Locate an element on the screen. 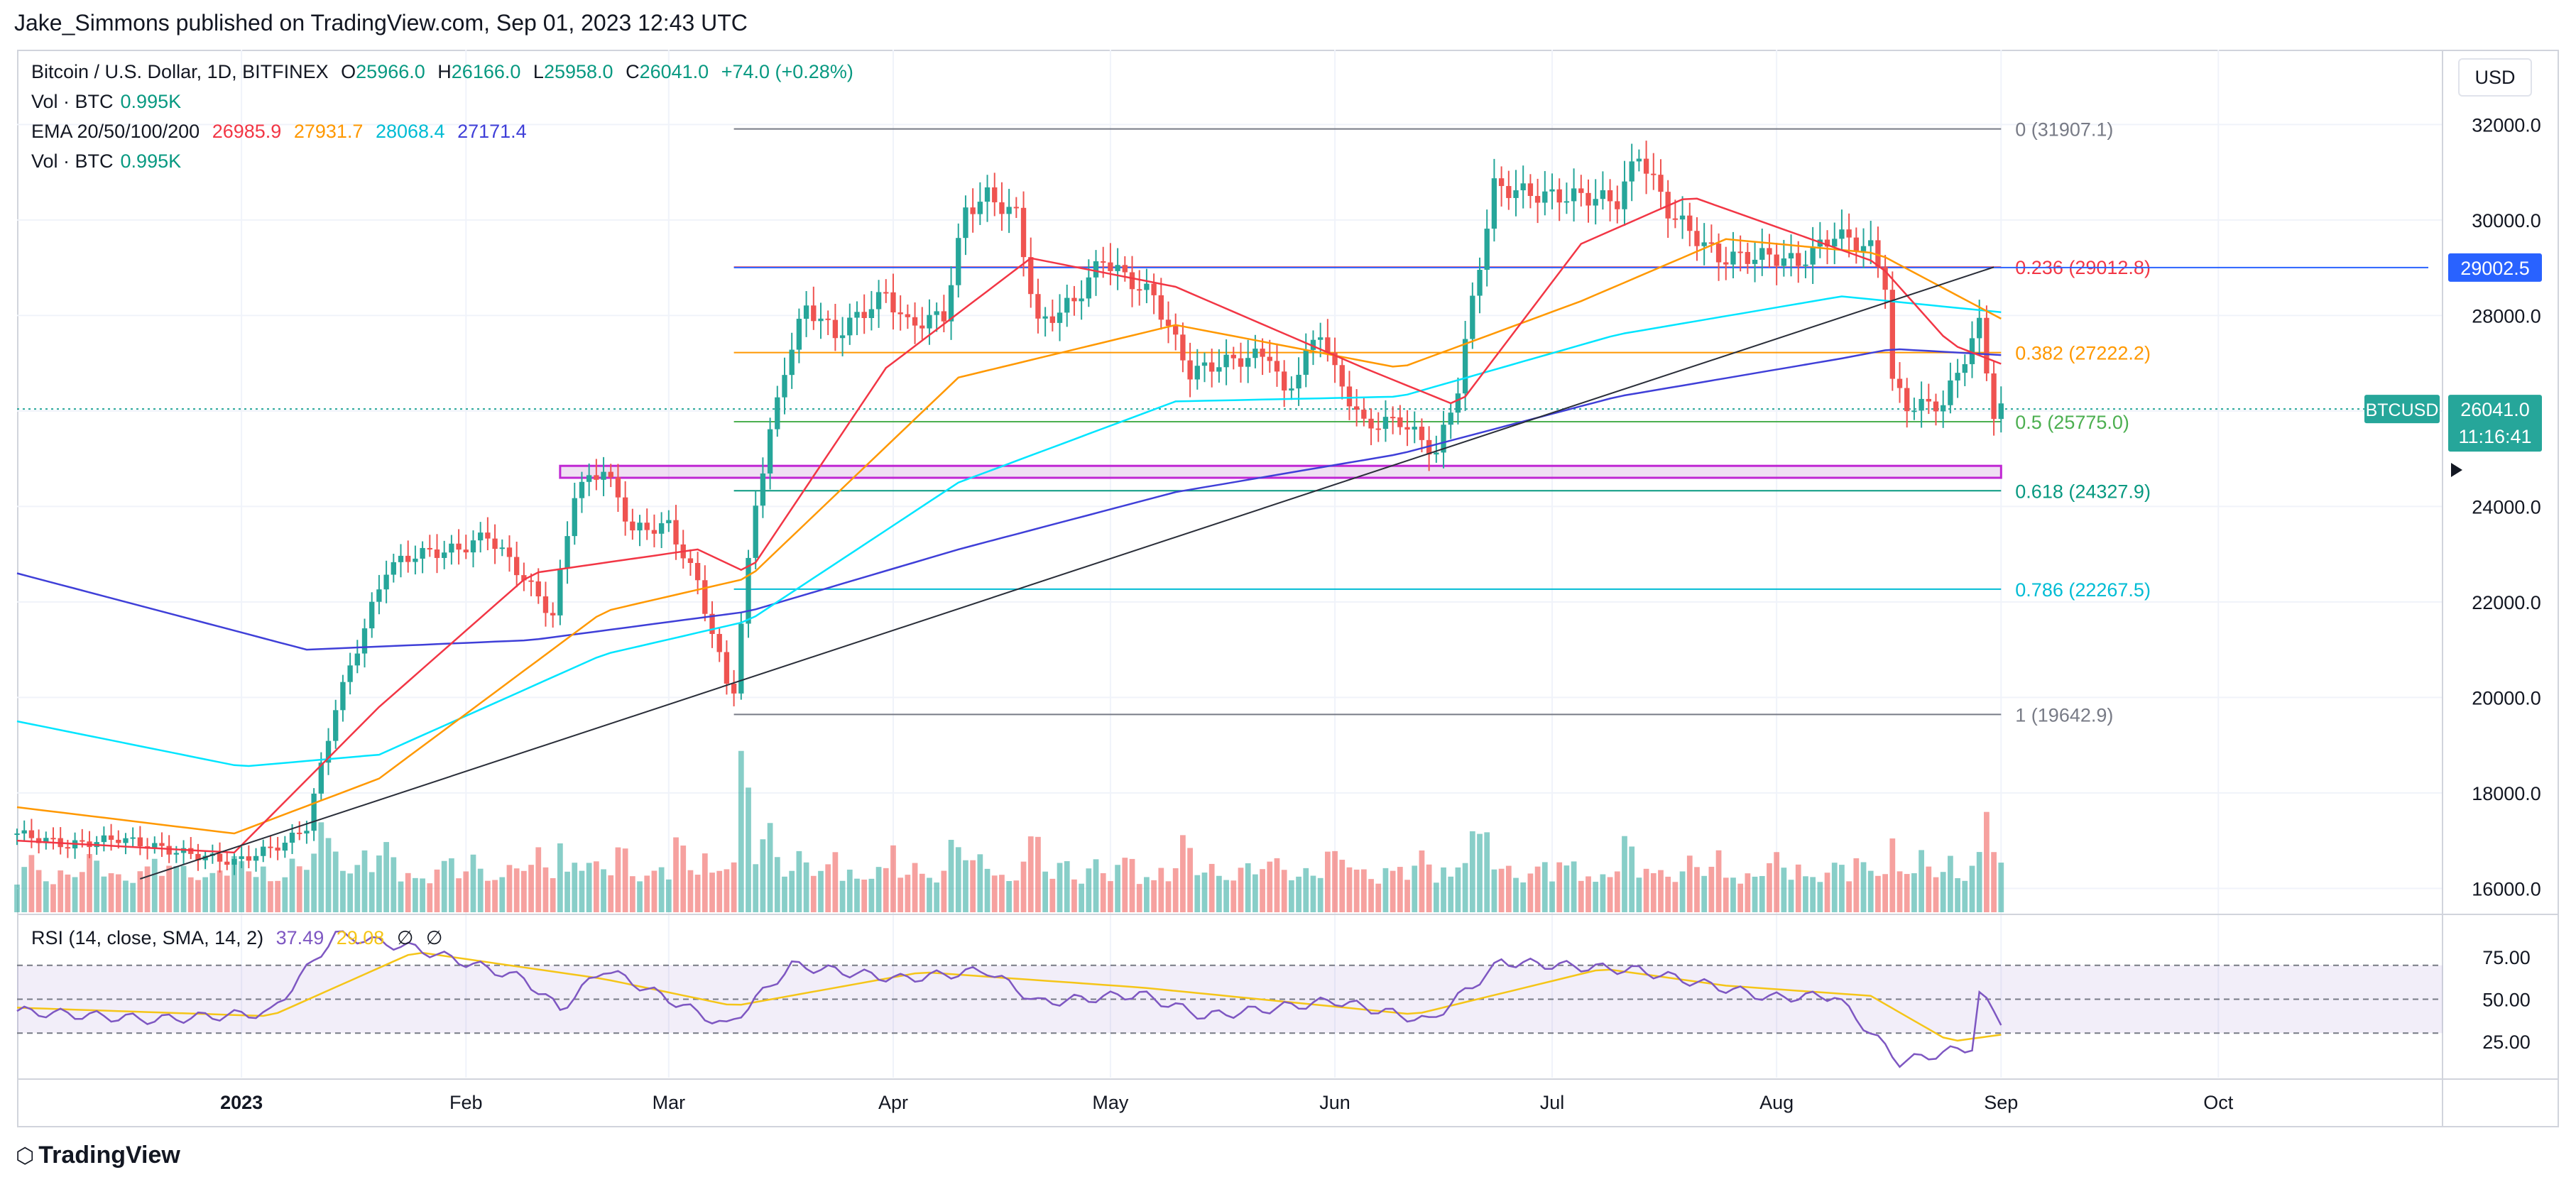  legend-ema200-value: 27171.4 is located at coordinates (492, 131).